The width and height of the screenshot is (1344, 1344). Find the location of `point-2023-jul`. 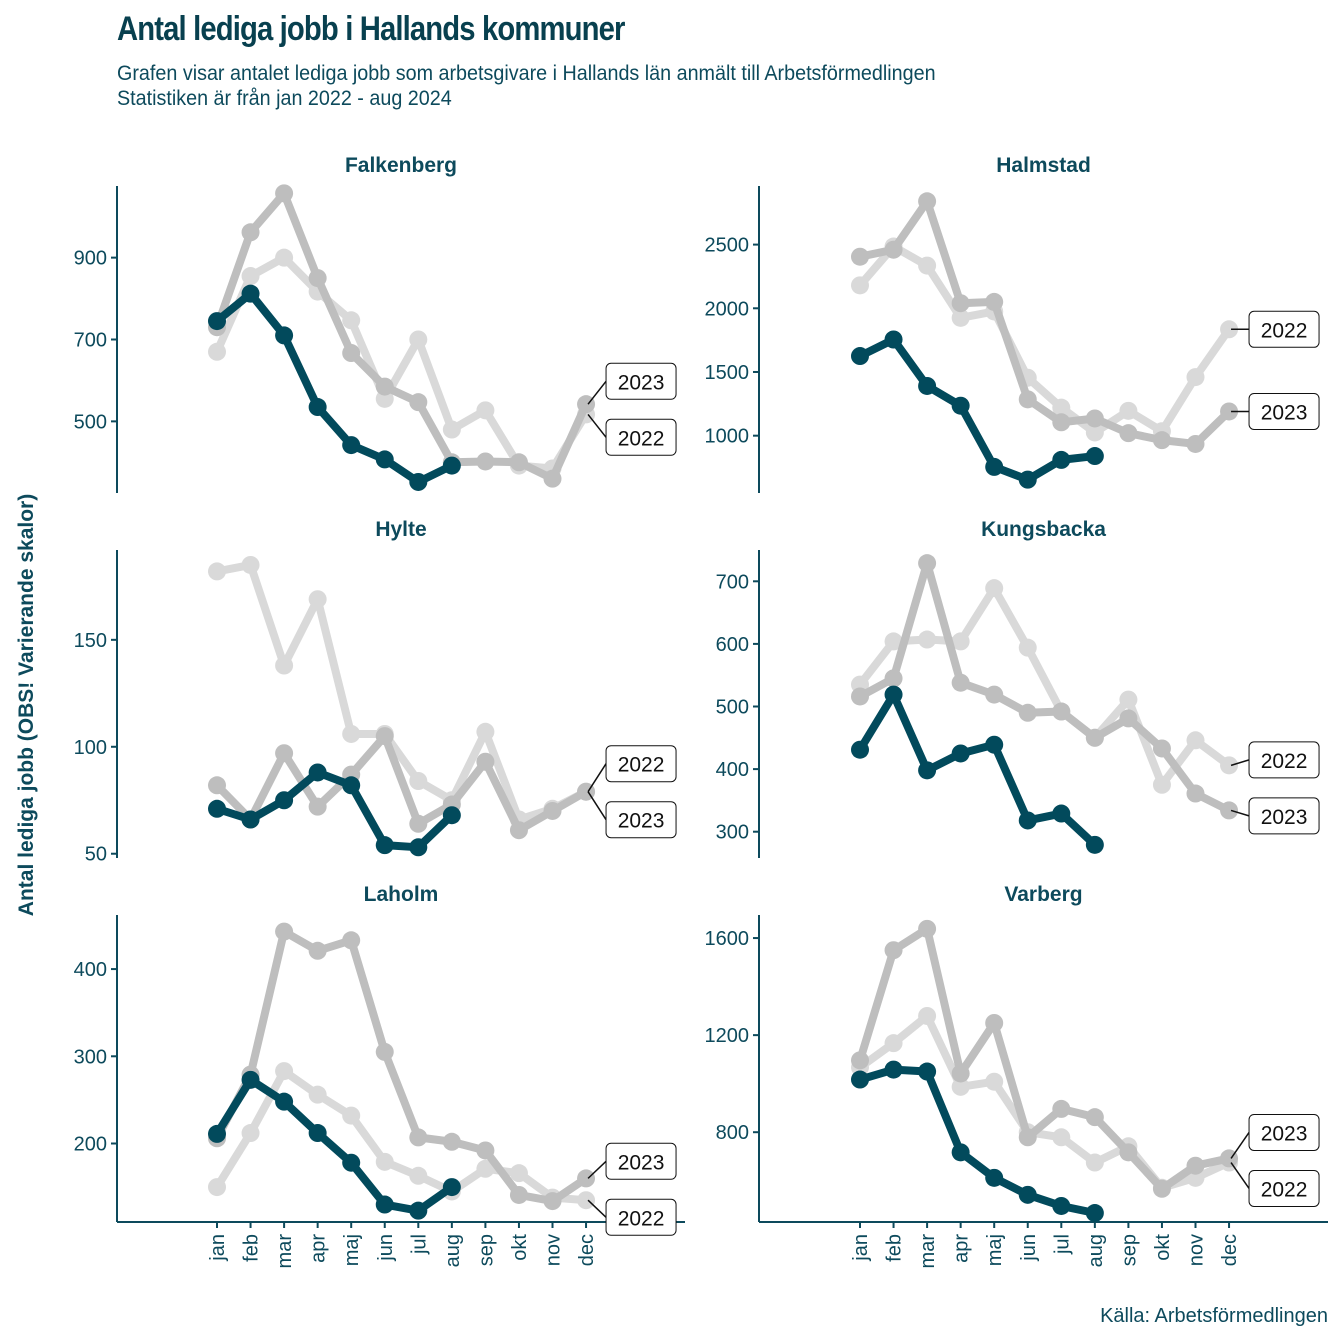

point-2023-jul is located at coordinates (418, 823).